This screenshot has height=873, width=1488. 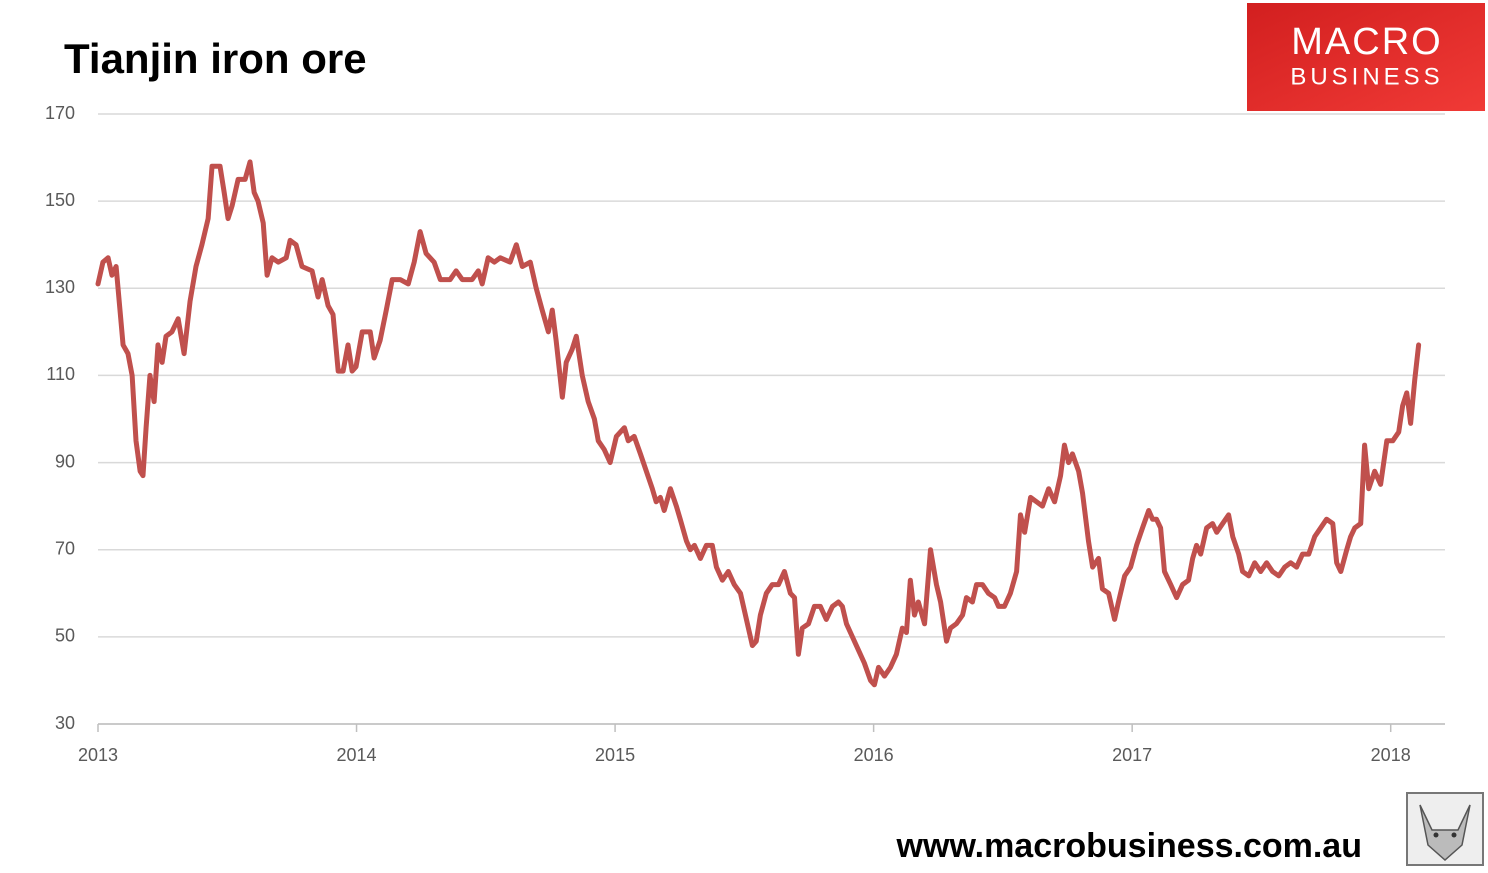 I want to click on logo-box, so click(x=1366, y=57).